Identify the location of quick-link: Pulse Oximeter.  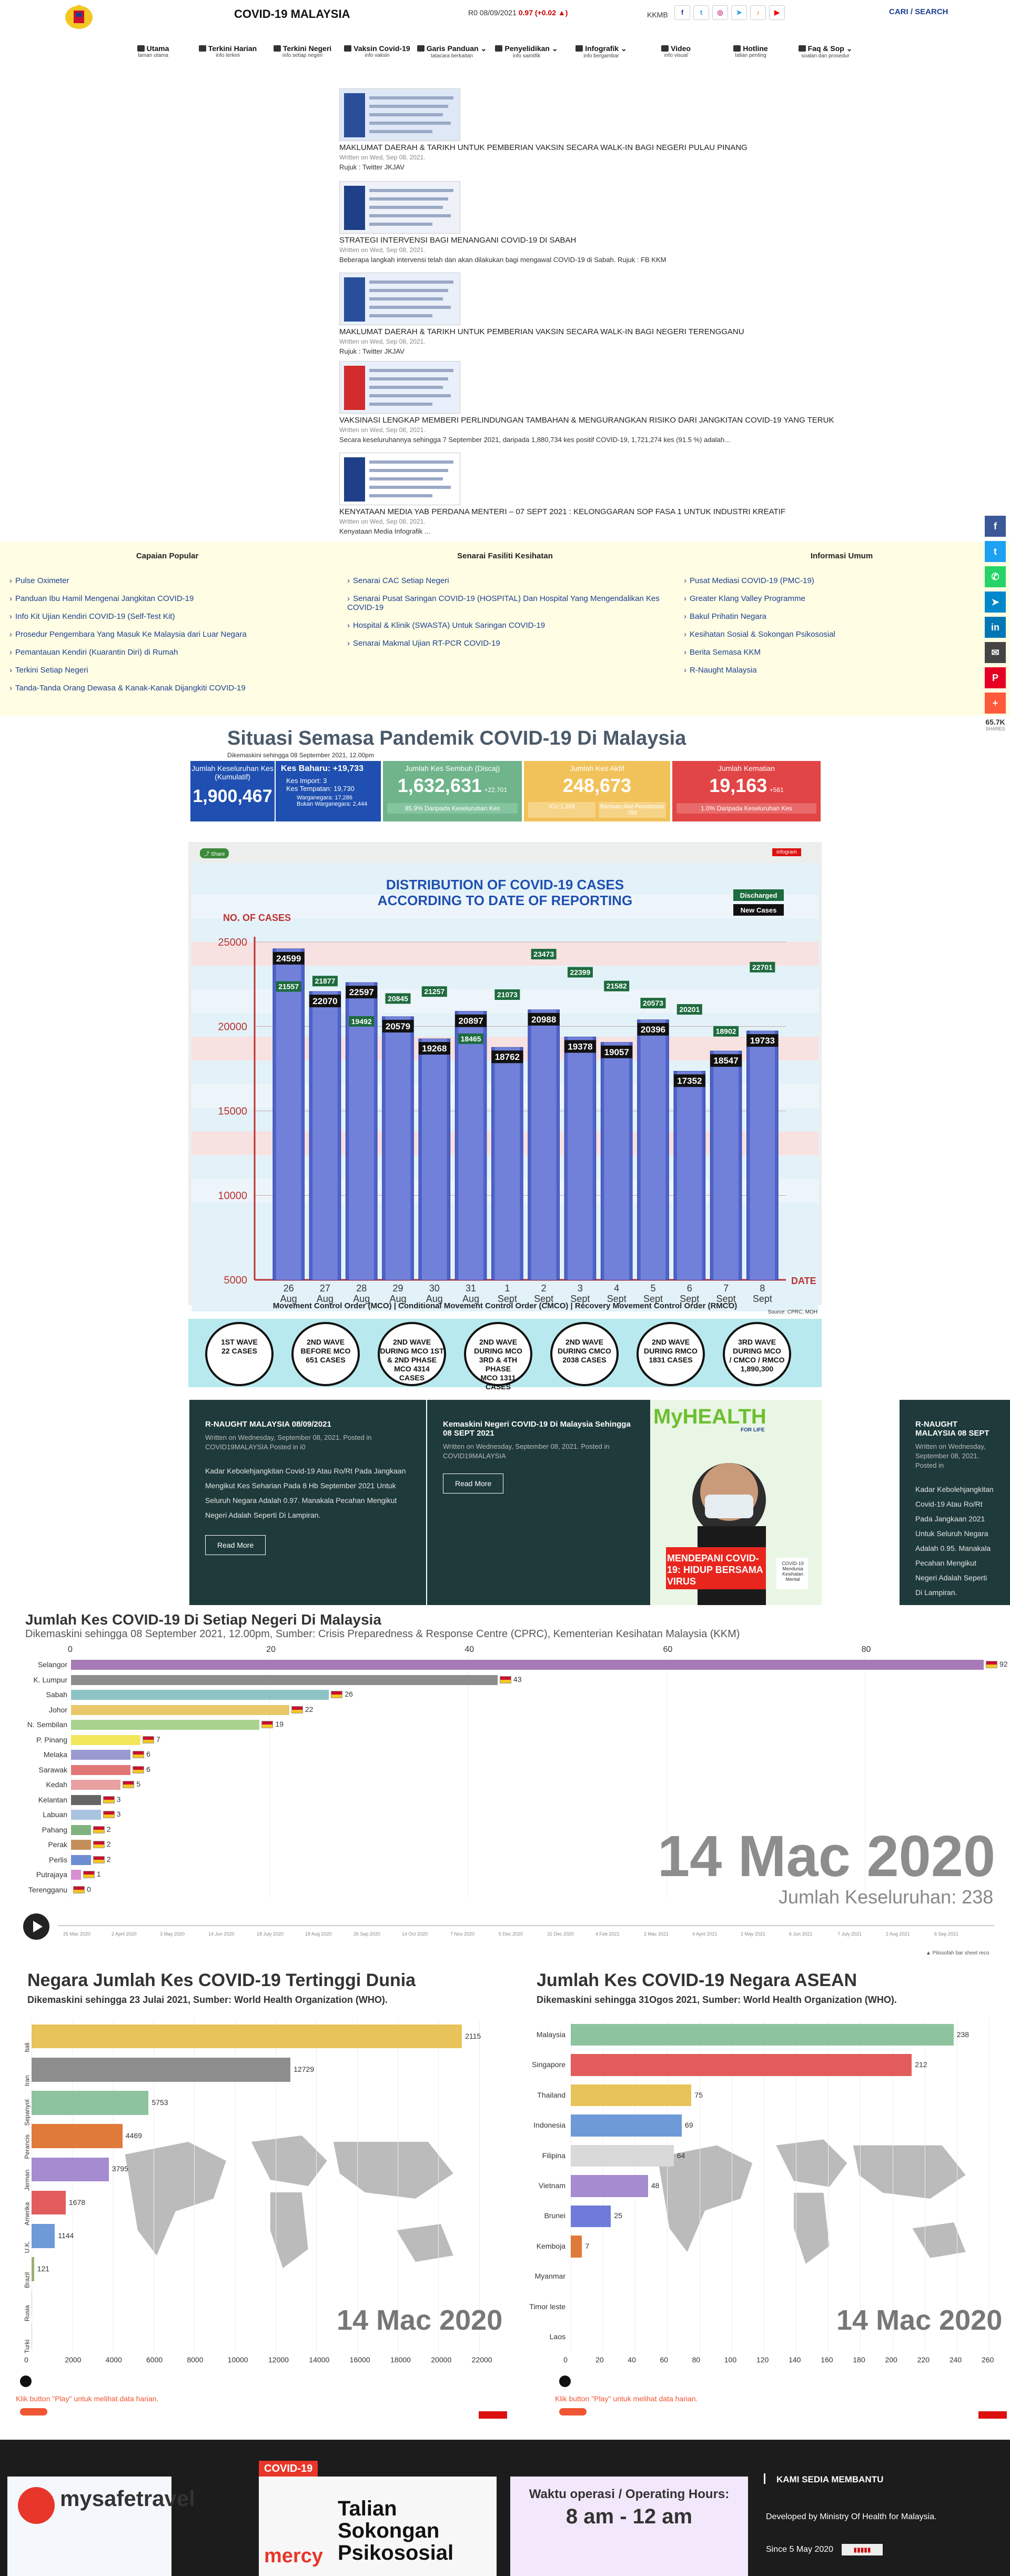
(167, 580).